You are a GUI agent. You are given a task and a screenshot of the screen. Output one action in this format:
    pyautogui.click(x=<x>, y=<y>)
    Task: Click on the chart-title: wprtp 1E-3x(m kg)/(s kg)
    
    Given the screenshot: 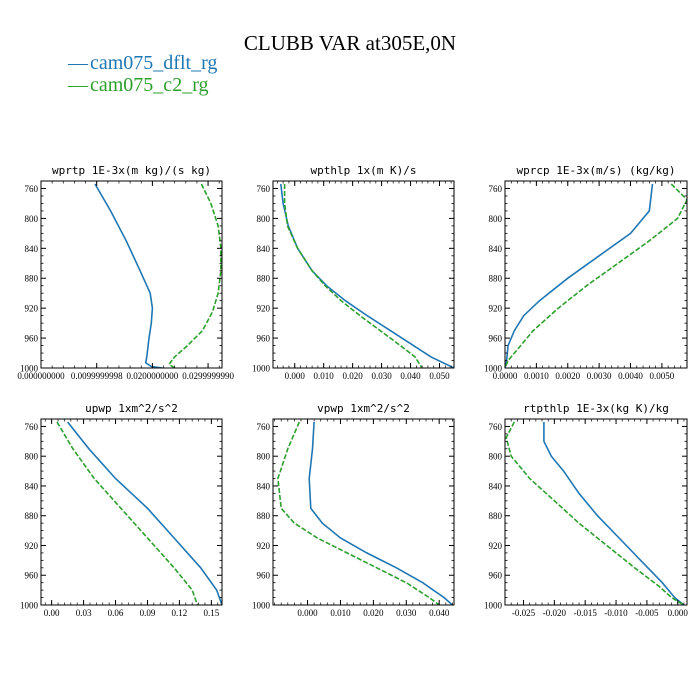 What is the action you would take?
    pyautogui.click(x=131, y=170)
    